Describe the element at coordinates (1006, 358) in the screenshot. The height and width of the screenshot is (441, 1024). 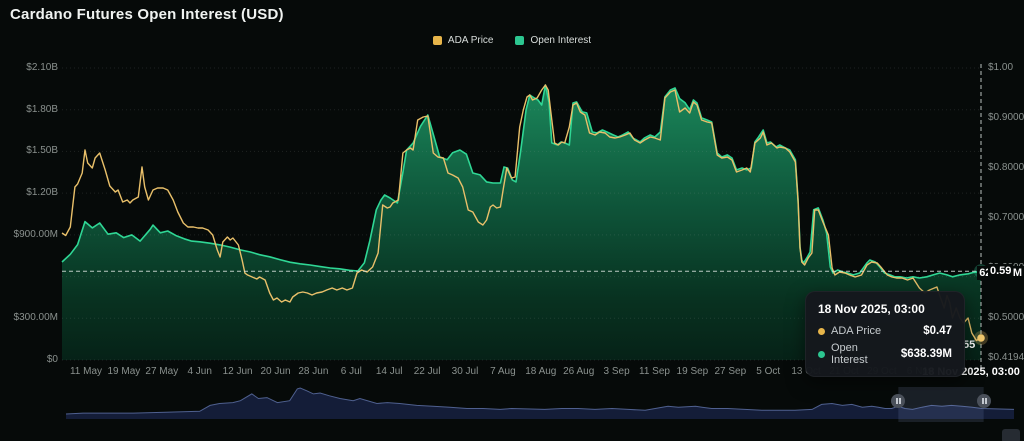
I see `right-axis-tick: $0.4194` at that location.